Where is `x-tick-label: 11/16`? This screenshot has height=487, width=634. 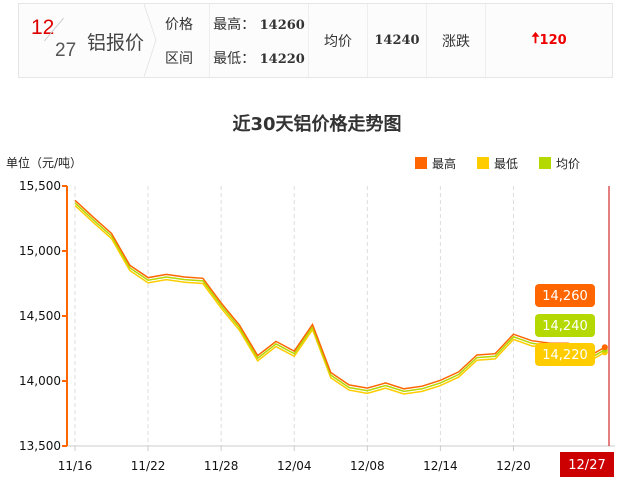
x-tick-label: 11/16 is located at coordinates (75, 466).